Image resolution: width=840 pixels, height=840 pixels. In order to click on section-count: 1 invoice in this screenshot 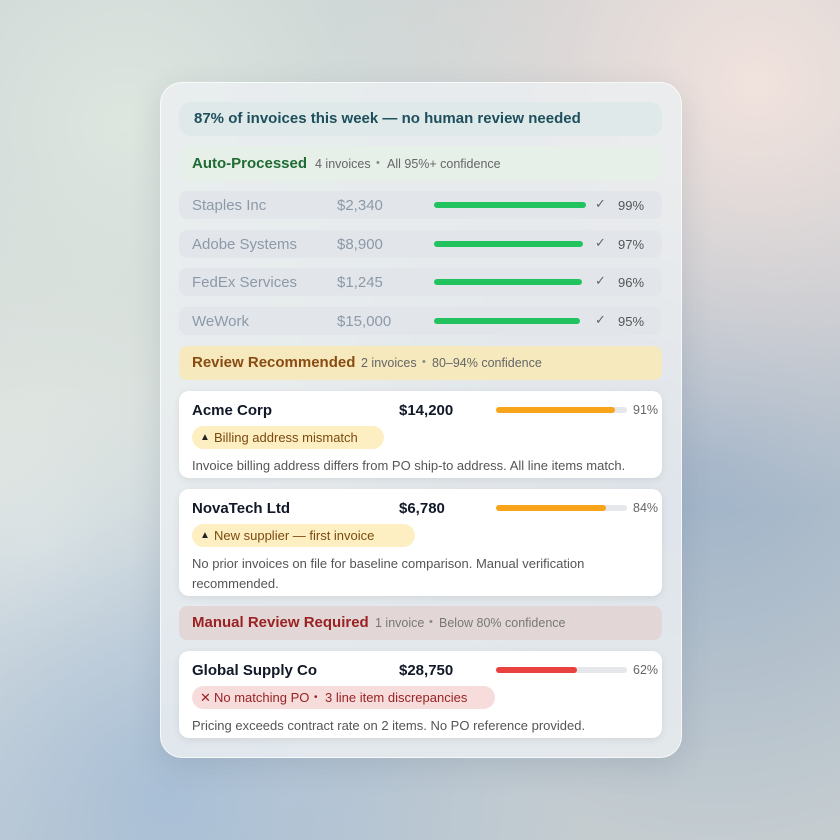, I will do `click(400, 623)`.